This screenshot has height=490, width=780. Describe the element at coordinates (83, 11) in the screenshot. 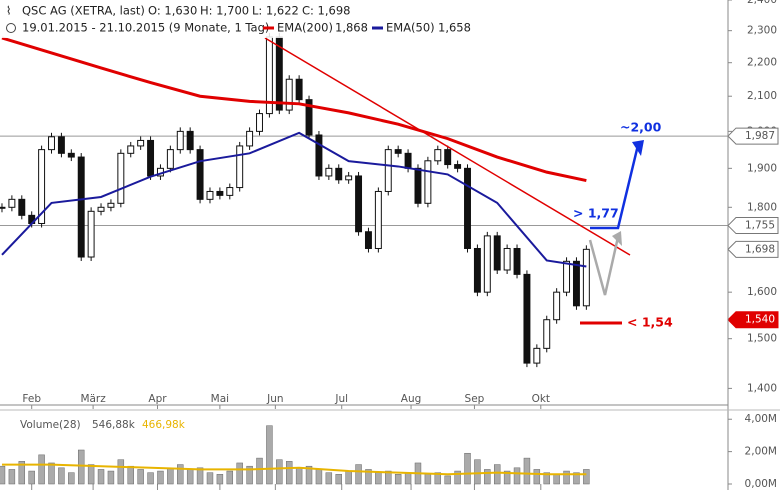

I see `chart-title: QSC AG (XETRA, last)` at that location.